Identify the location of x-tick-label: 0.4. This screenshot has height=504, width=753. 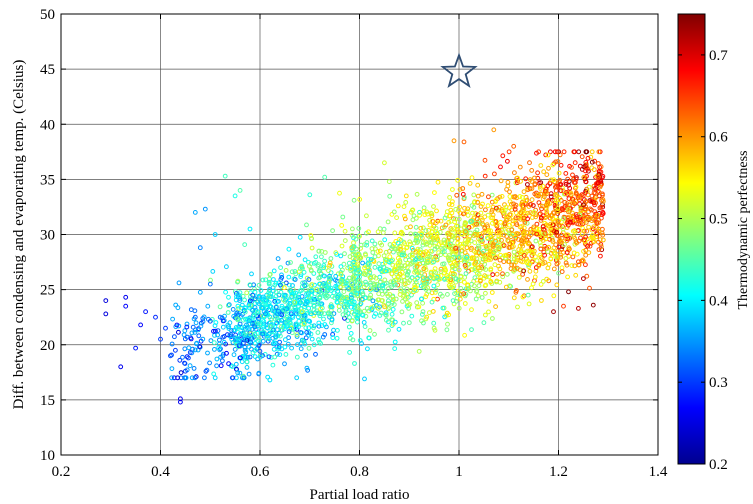
(160, 472).